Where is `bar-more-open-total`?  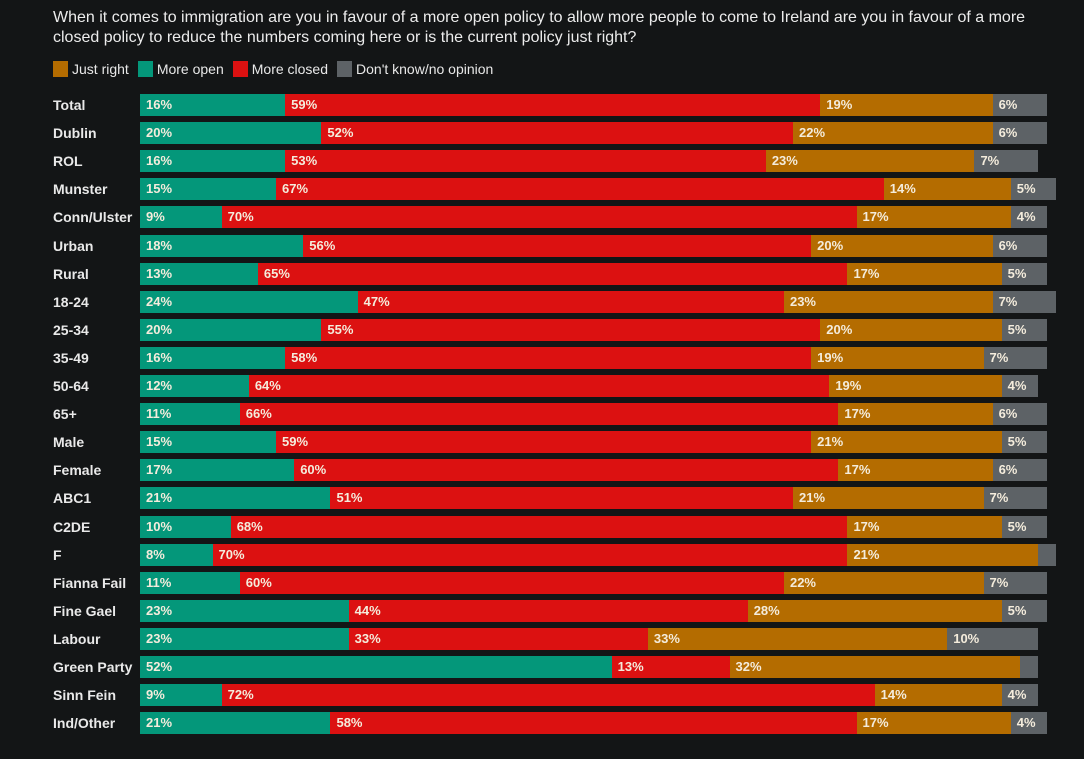 bar-more-open-total is located at coordinates (213, 105).